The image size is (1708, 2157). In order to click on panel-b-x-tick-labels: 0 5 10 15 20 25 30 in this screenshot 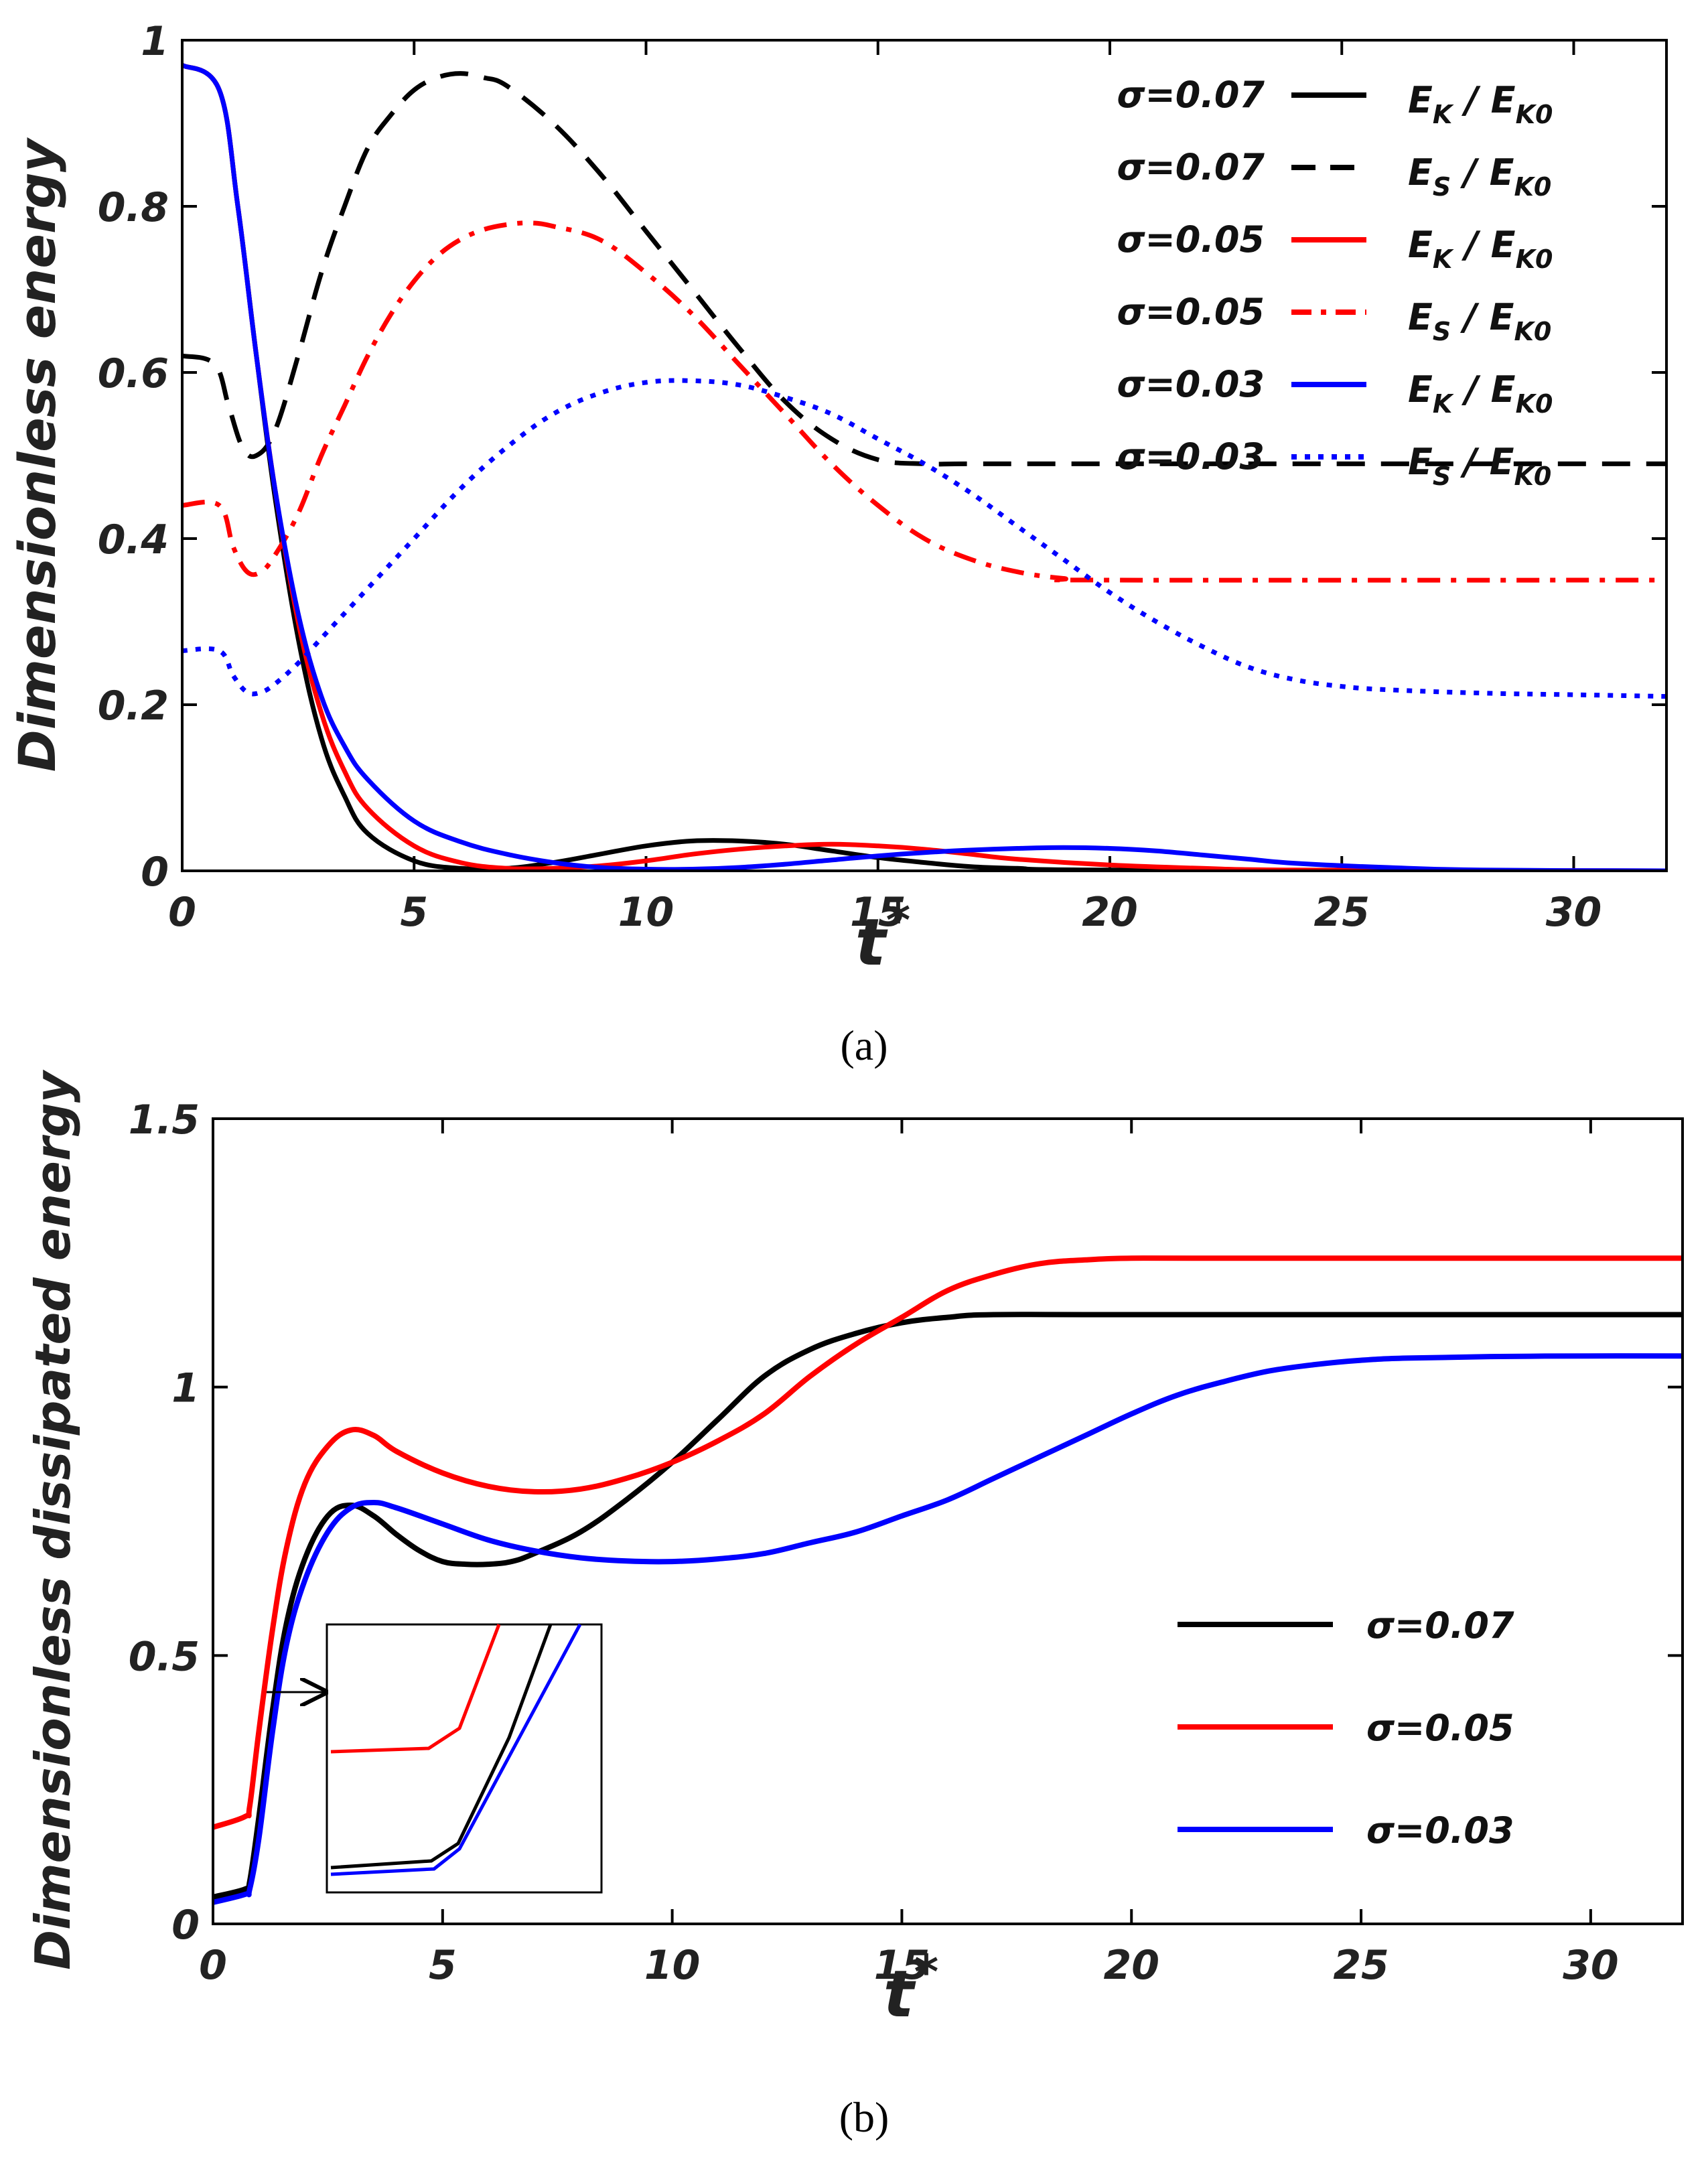, I will do `click(909, 1966)`.